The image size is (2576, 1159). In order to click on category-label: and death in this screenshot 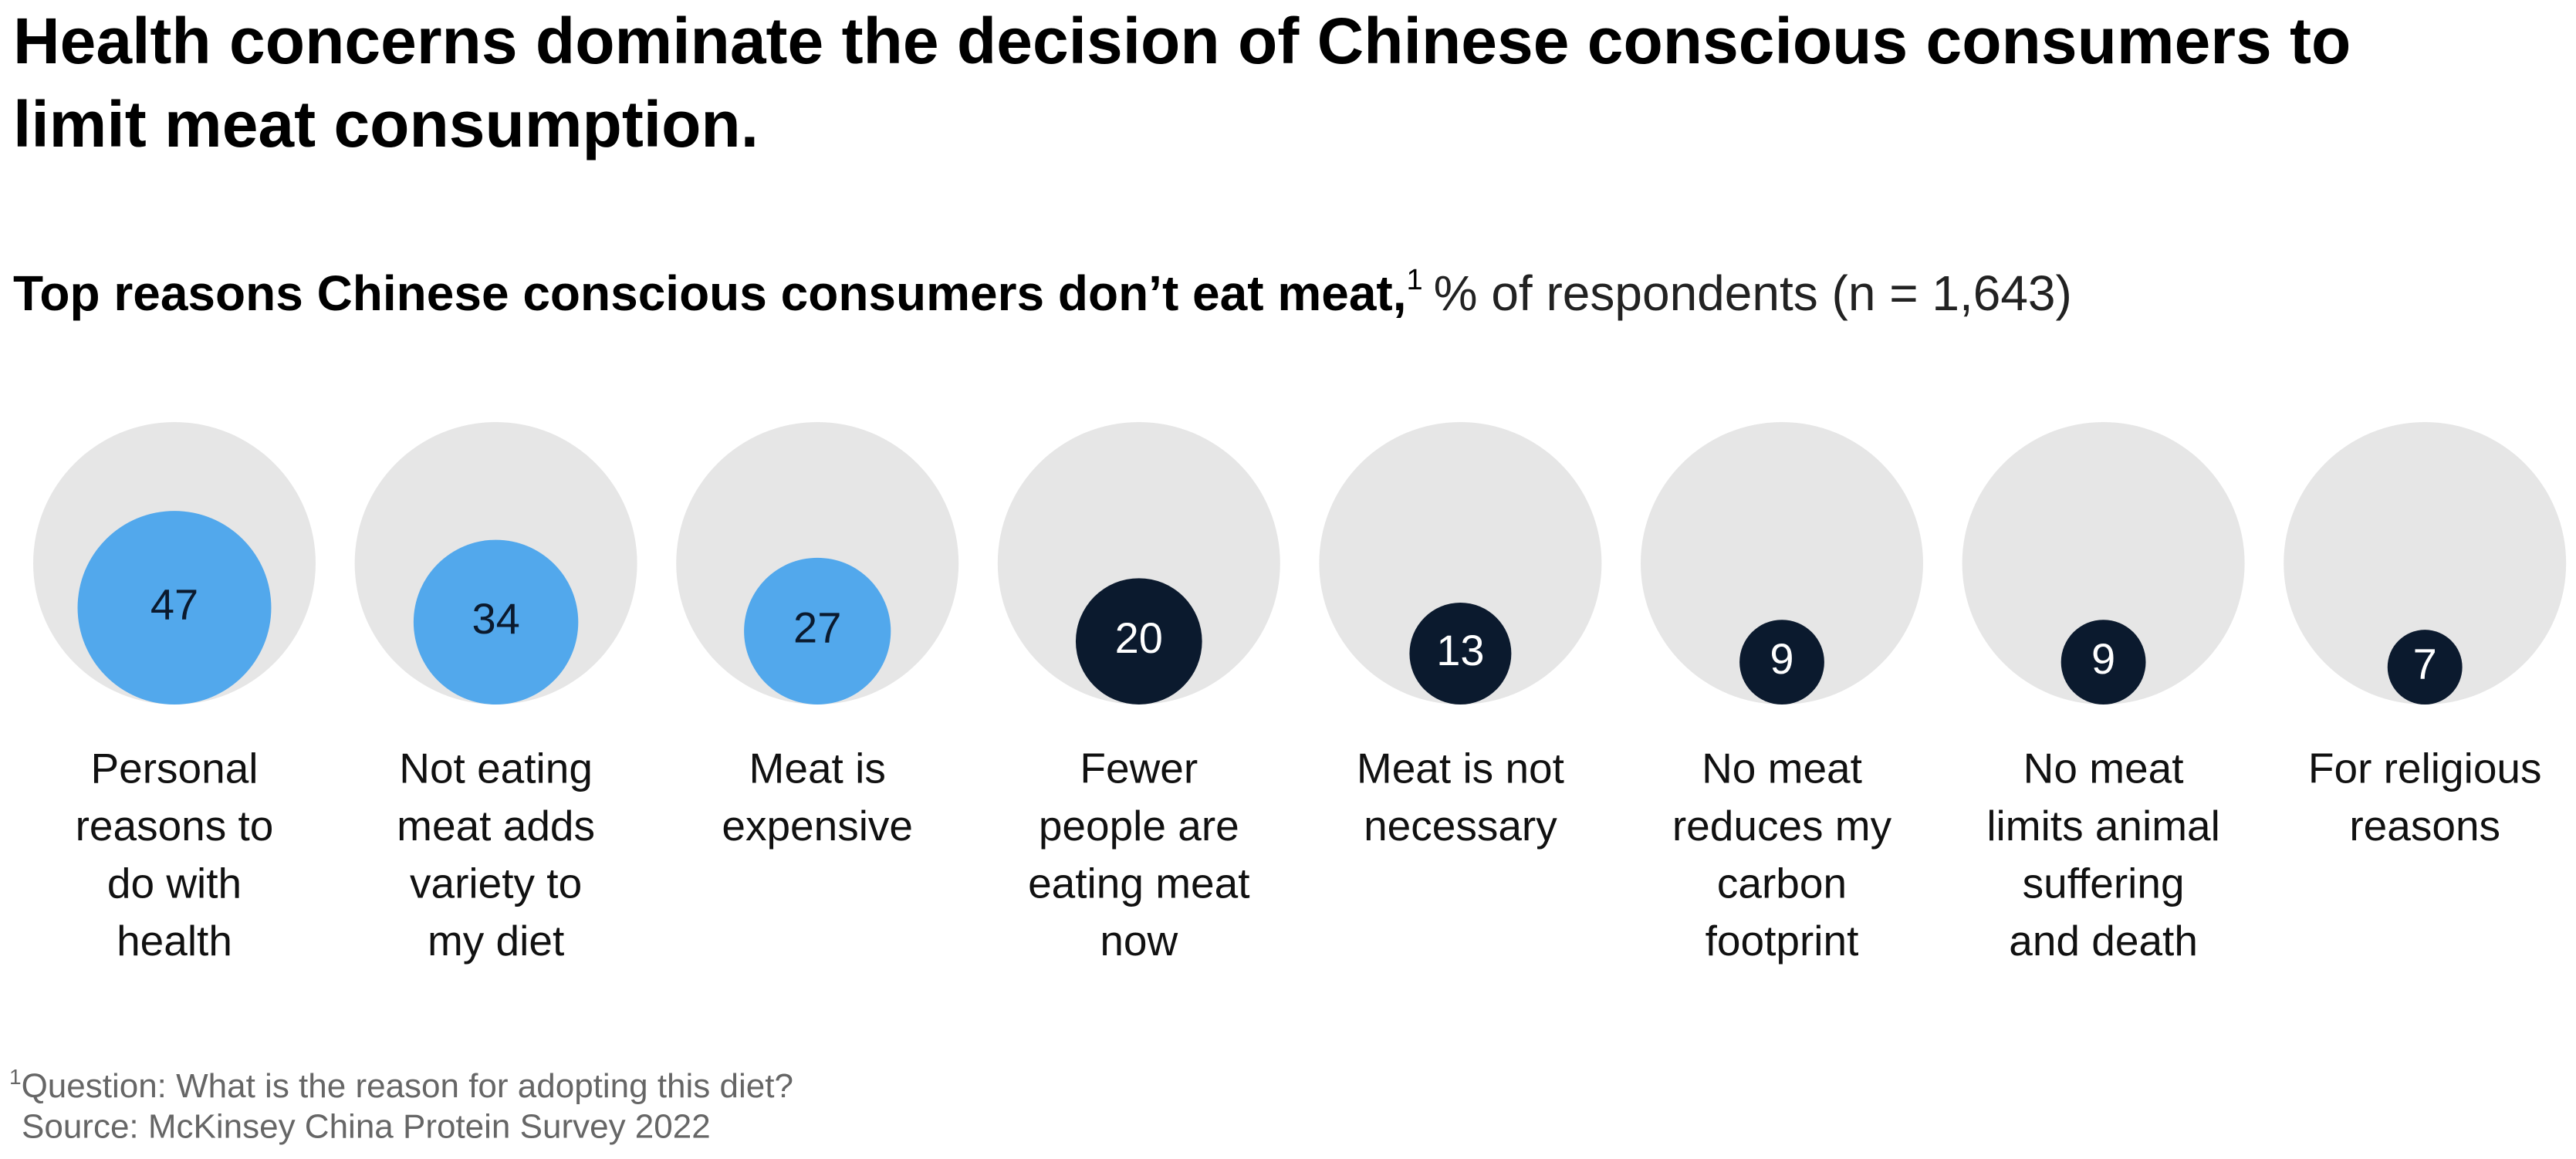, I will do `click(2103, 941)`.